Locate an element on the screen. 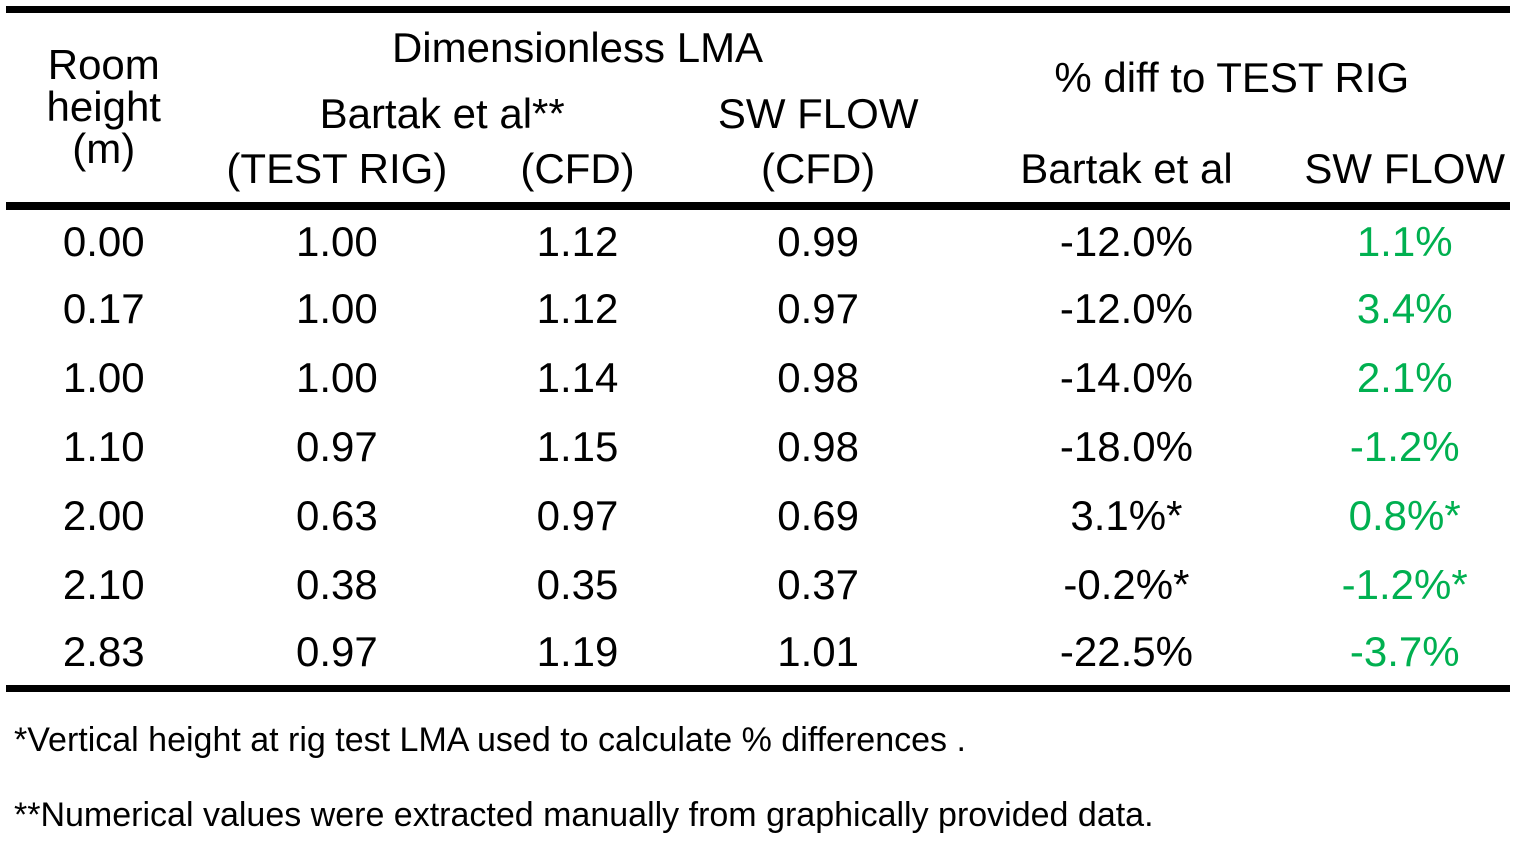  cell-swflow-cfd-lma: 0.99 is located at coordinates (818, 241).